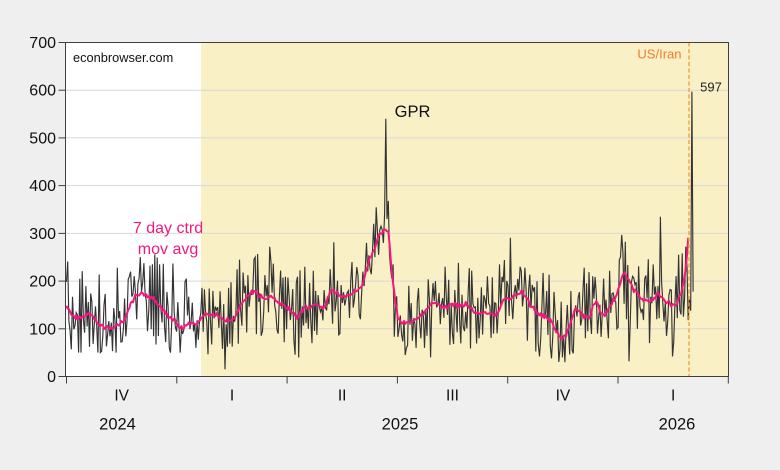  What do you see at coordinates (677, 425) in the screenshot?
I see `svg-text: 2026` at bounding box center [677, 425].